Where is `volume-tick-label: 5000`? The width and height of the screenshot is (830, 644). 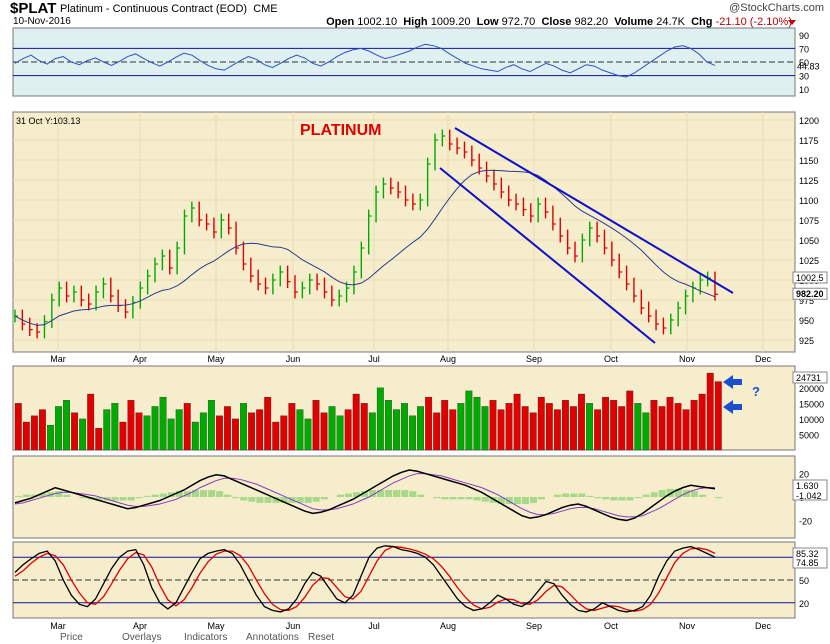
volume-tick-label: 5000 is located at coordinates (809, 435).